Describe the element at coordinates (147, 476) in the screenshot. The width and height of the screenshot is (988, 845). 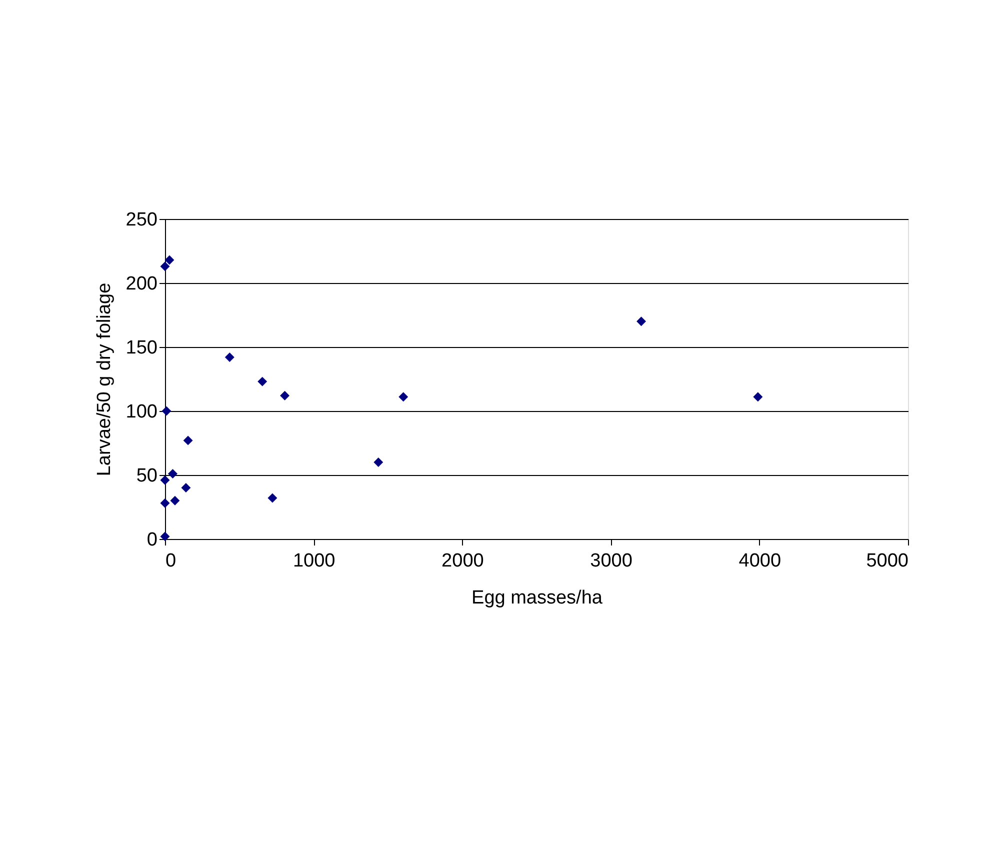
I see `y-tick-label: 50` at that location.